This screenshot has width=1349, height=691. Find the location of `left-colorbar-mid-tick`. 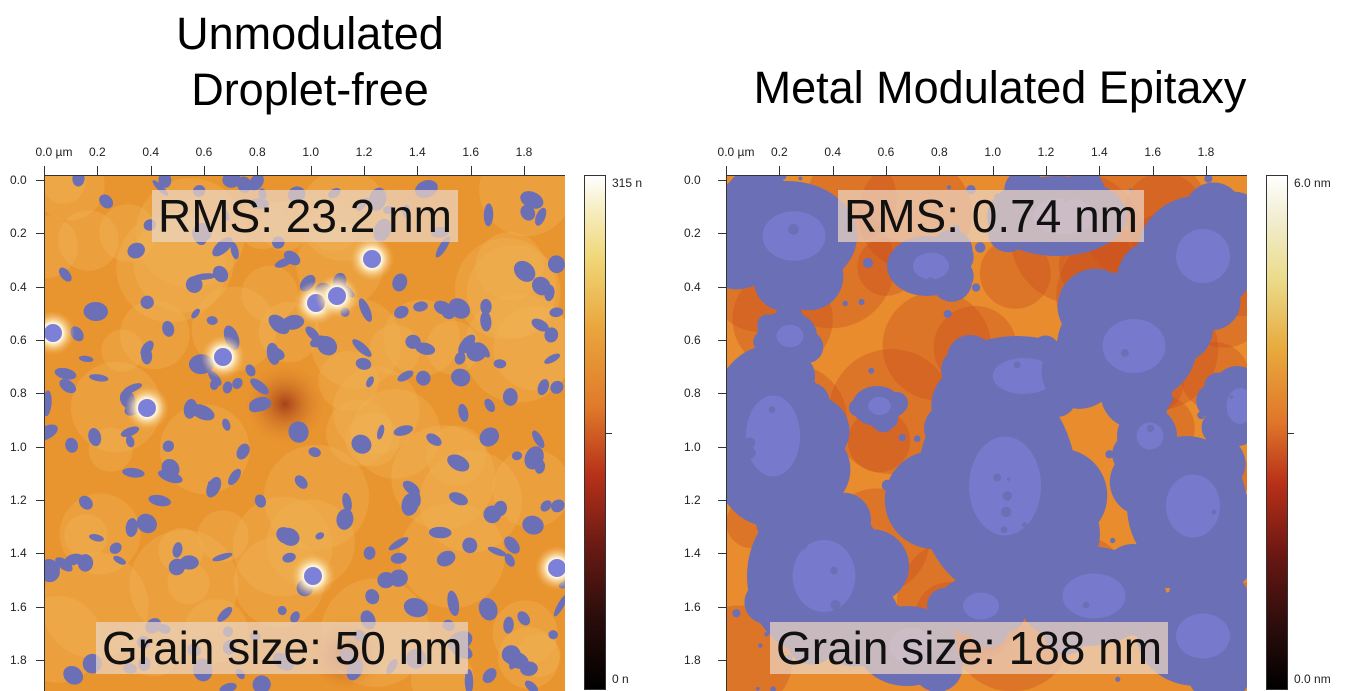

left-colorbar-mid-tick is located at coordinates (609, 433).